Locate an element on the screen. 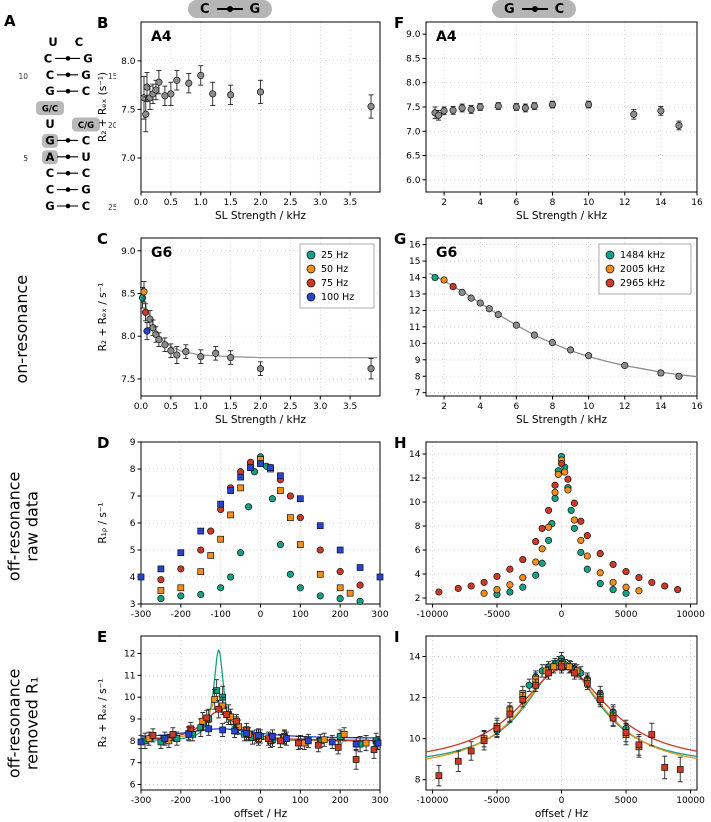  rna-secondary-structure-panel: A U C C G C G 10 15 G C G/C U C/G 20 G C A U 5 C C C G G C 25 is located at coordinates (60, 129).